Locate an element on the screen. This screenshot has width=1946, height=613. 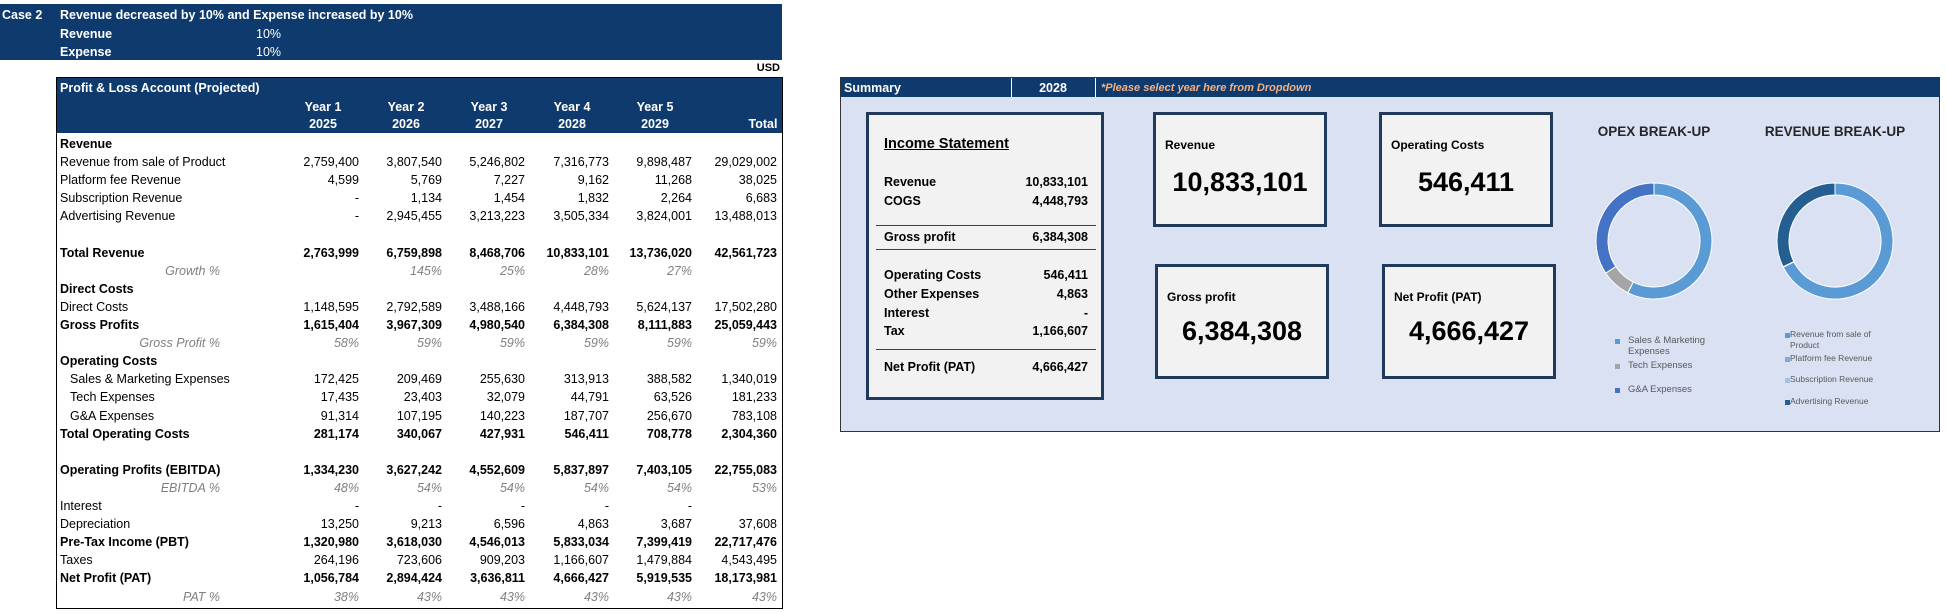
cell: 909,203 is located at coordinates (502, 560).